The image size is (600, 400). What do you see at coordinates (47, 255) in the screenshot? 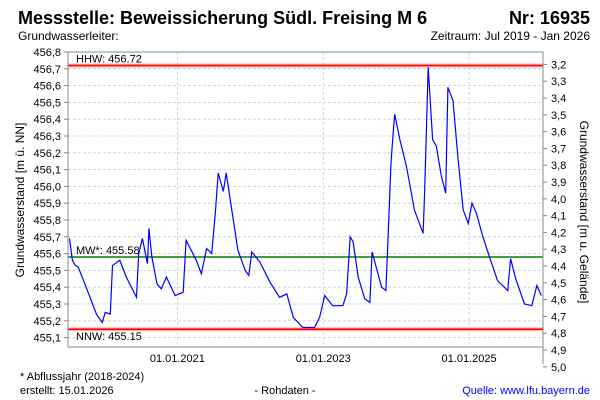
I see `y-tick-label: 455,6` at bounding box center [47, 255].